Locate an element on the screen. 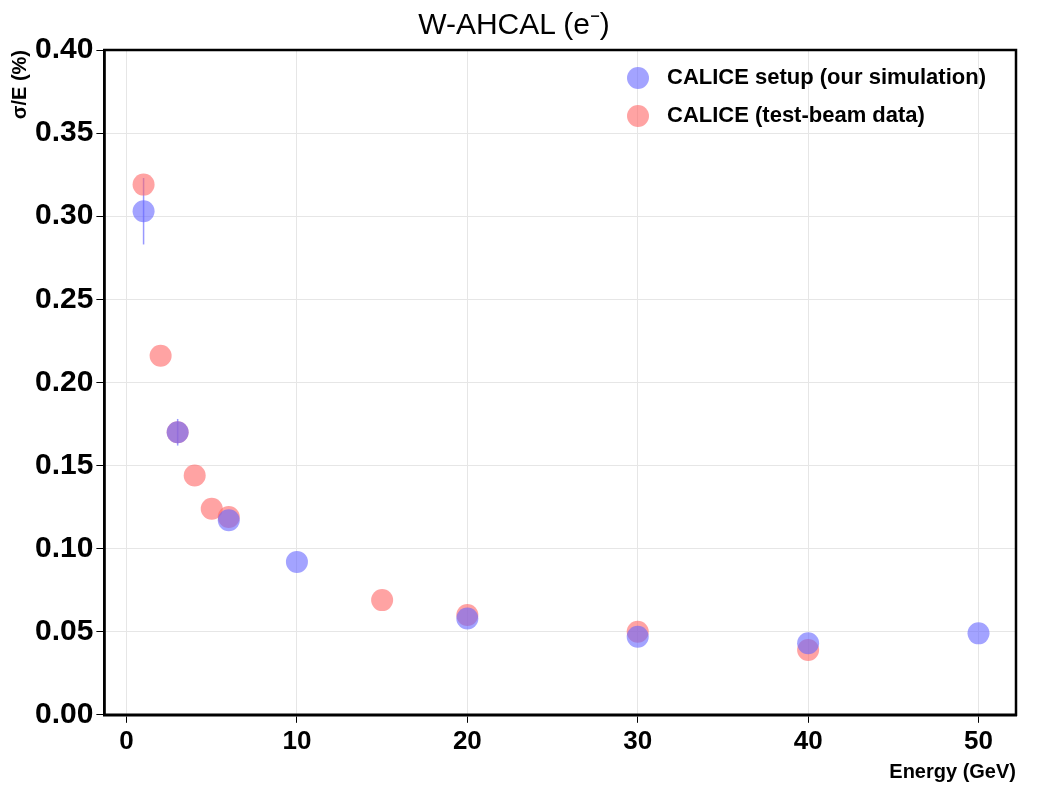  x-tick-label: 0 is located at coordinates (126, 739).